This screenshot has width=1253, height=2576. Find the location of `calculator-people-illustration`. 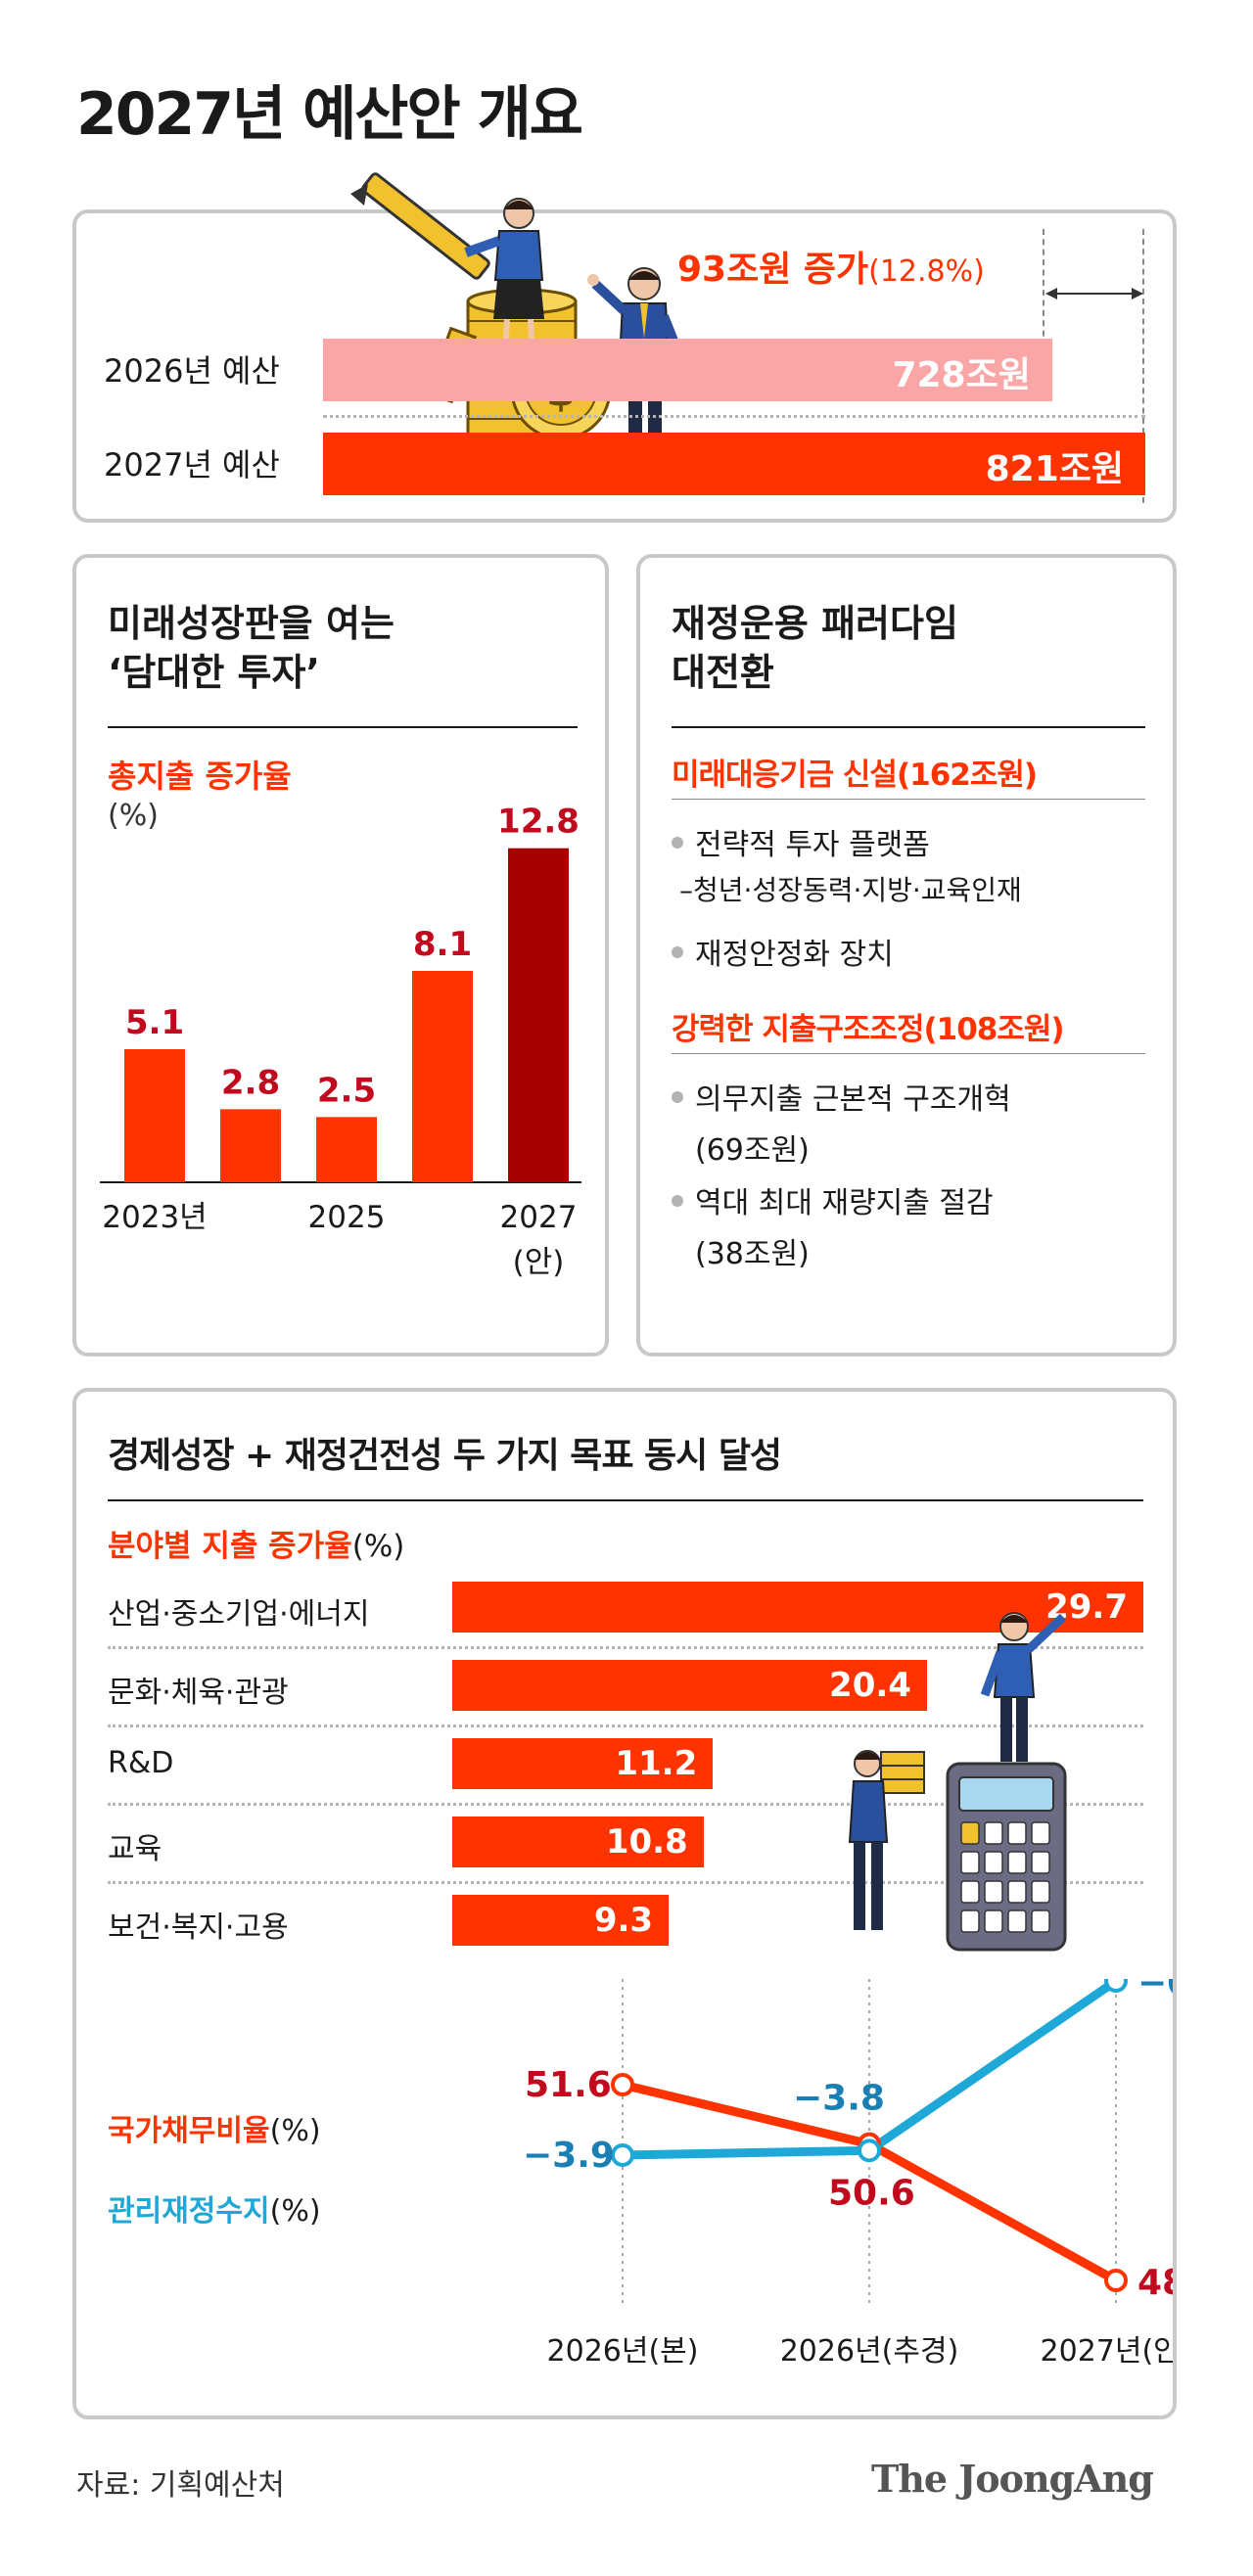

calculator-people-illustration is located at coordinates (957, 1782).